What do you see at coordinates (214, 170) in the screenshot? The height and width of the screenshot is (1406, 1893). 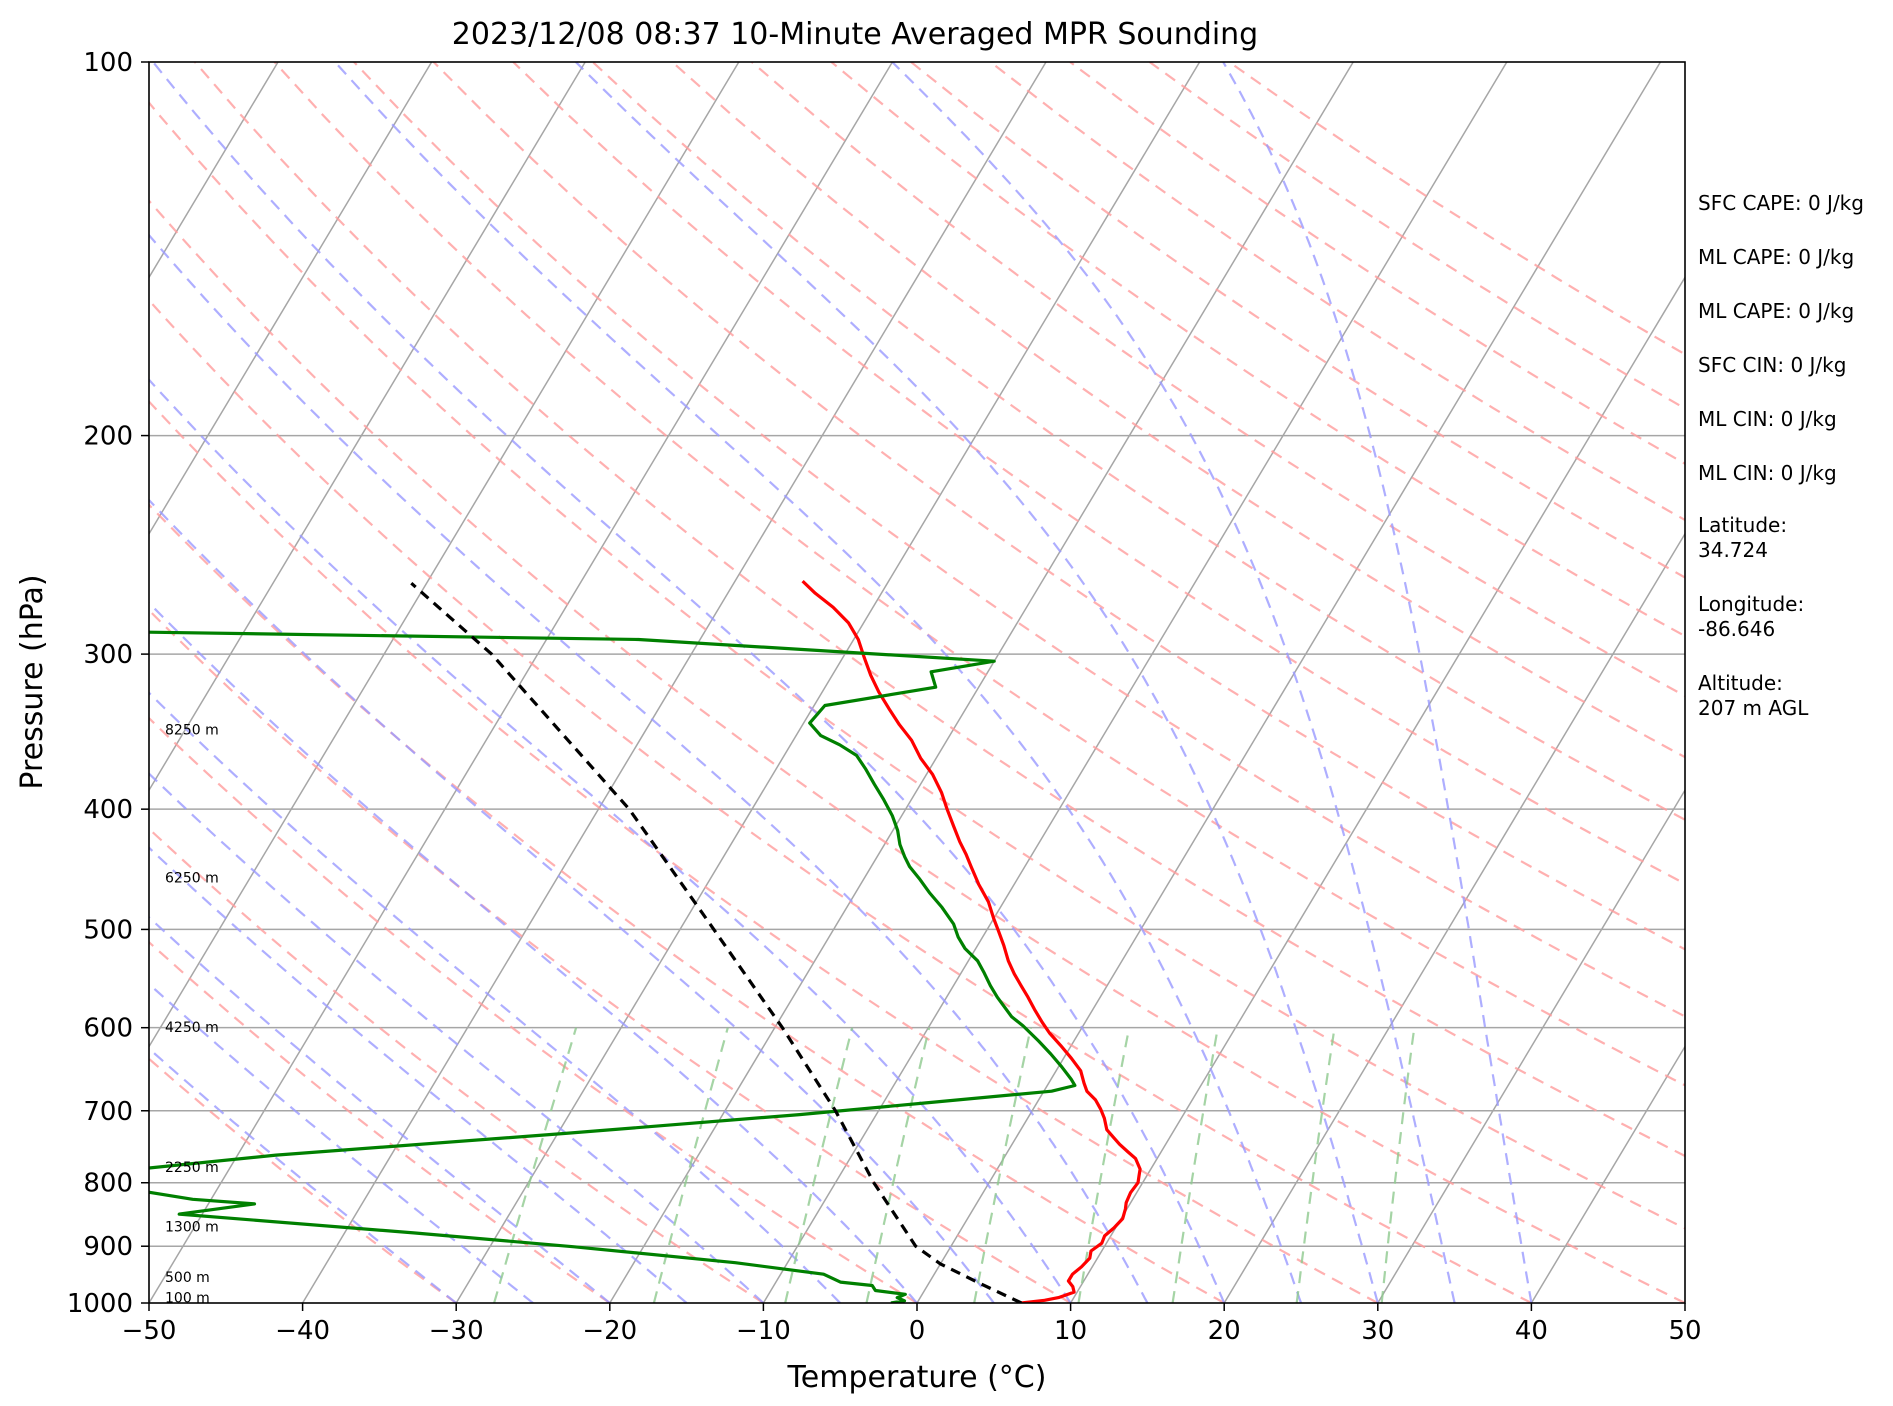 I see `isotherm--90` at bounding box center [214, 170].